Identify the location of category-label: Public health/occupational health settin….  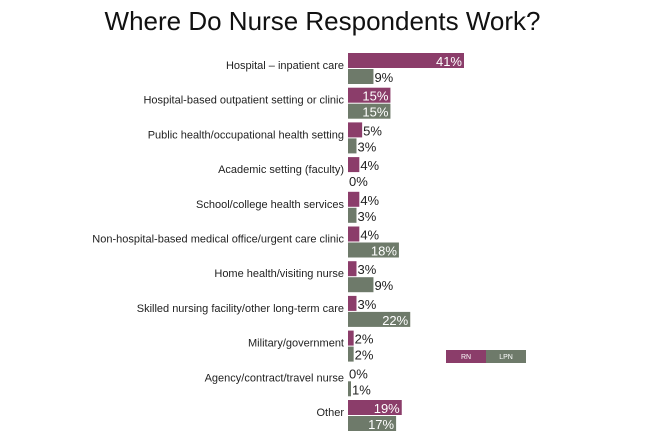
(246, 135).